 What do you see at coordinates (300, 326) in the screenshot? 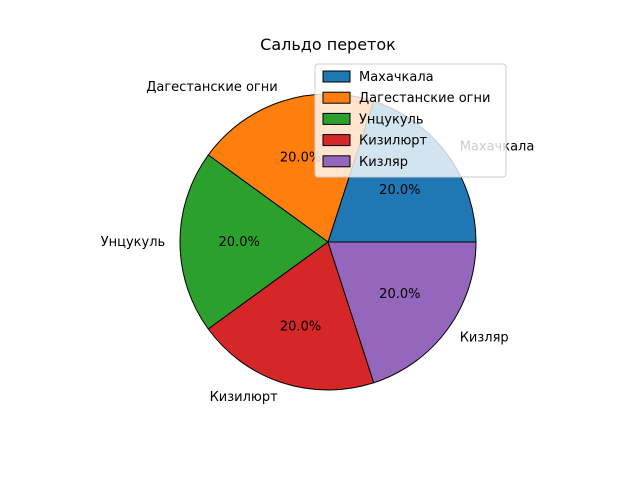
I see `slice-percent-label-3: 20.0%` at bounding box center [300, 326].